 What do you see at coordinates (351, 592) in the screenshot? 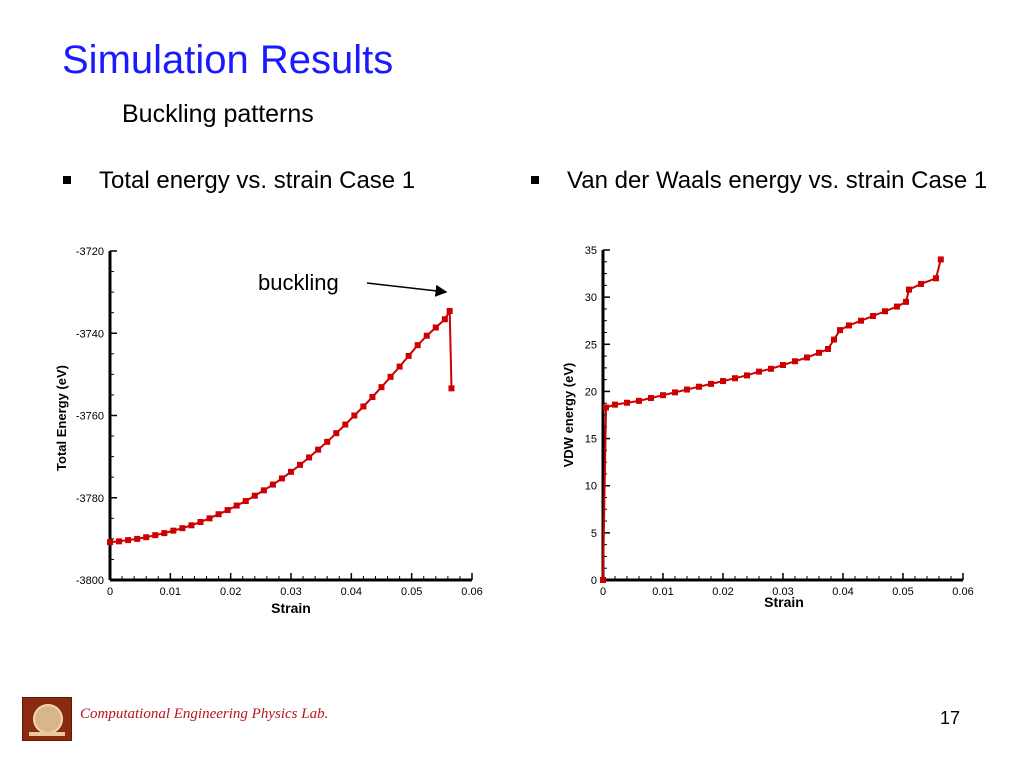
I see `chart1-xtick-label: 0.04` at bounding box center [351, 592].